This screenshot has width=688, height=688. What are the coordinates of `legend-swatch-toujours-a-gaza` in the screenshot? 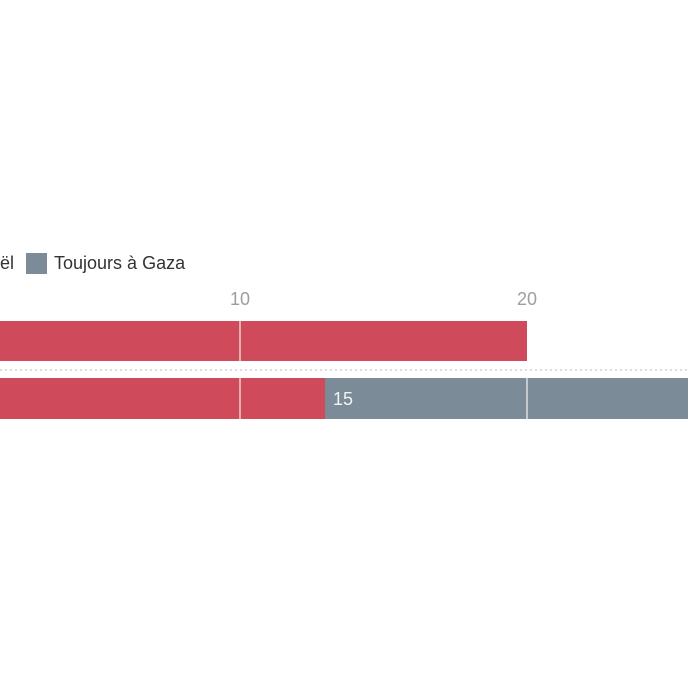 It's located at (37, 263).